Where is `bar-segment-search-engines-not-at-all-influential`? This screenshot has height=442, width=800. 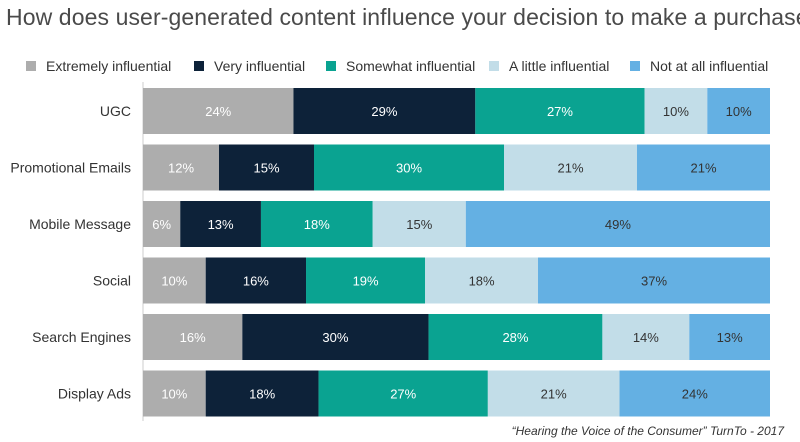 bar-segment-search-engines-not-at-all-influential is located at coordinates (729, 337).